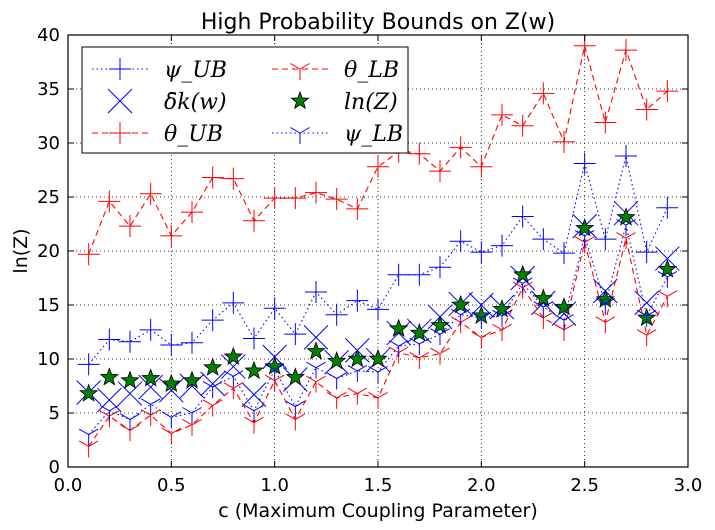 The width and height of the screenshot is (715, 530). What do you see at coordinates (159, 70) in the screenshot?
I see `legend-item: ψ_UB` at bounding box center [159, 70].